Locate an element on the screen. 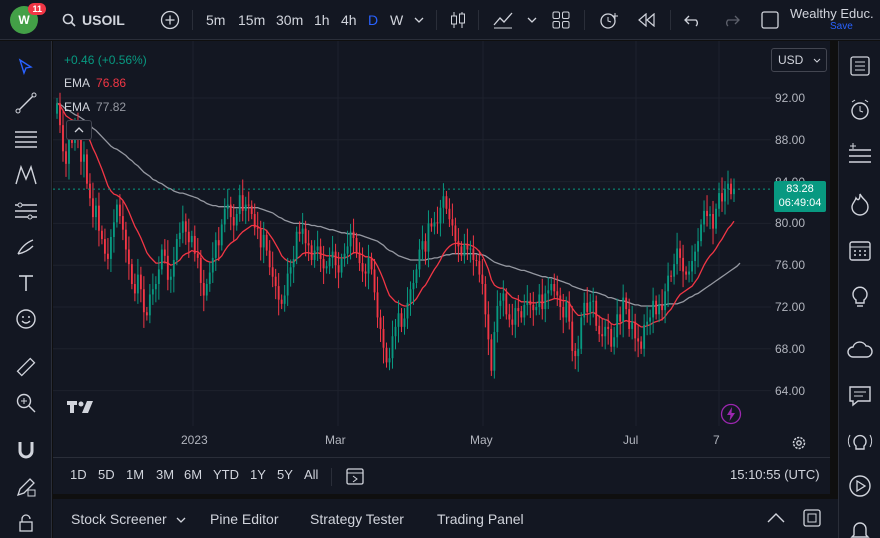 The width and height of the screenshot is (880, 538). replay-button is located at coordinates (647, 20).